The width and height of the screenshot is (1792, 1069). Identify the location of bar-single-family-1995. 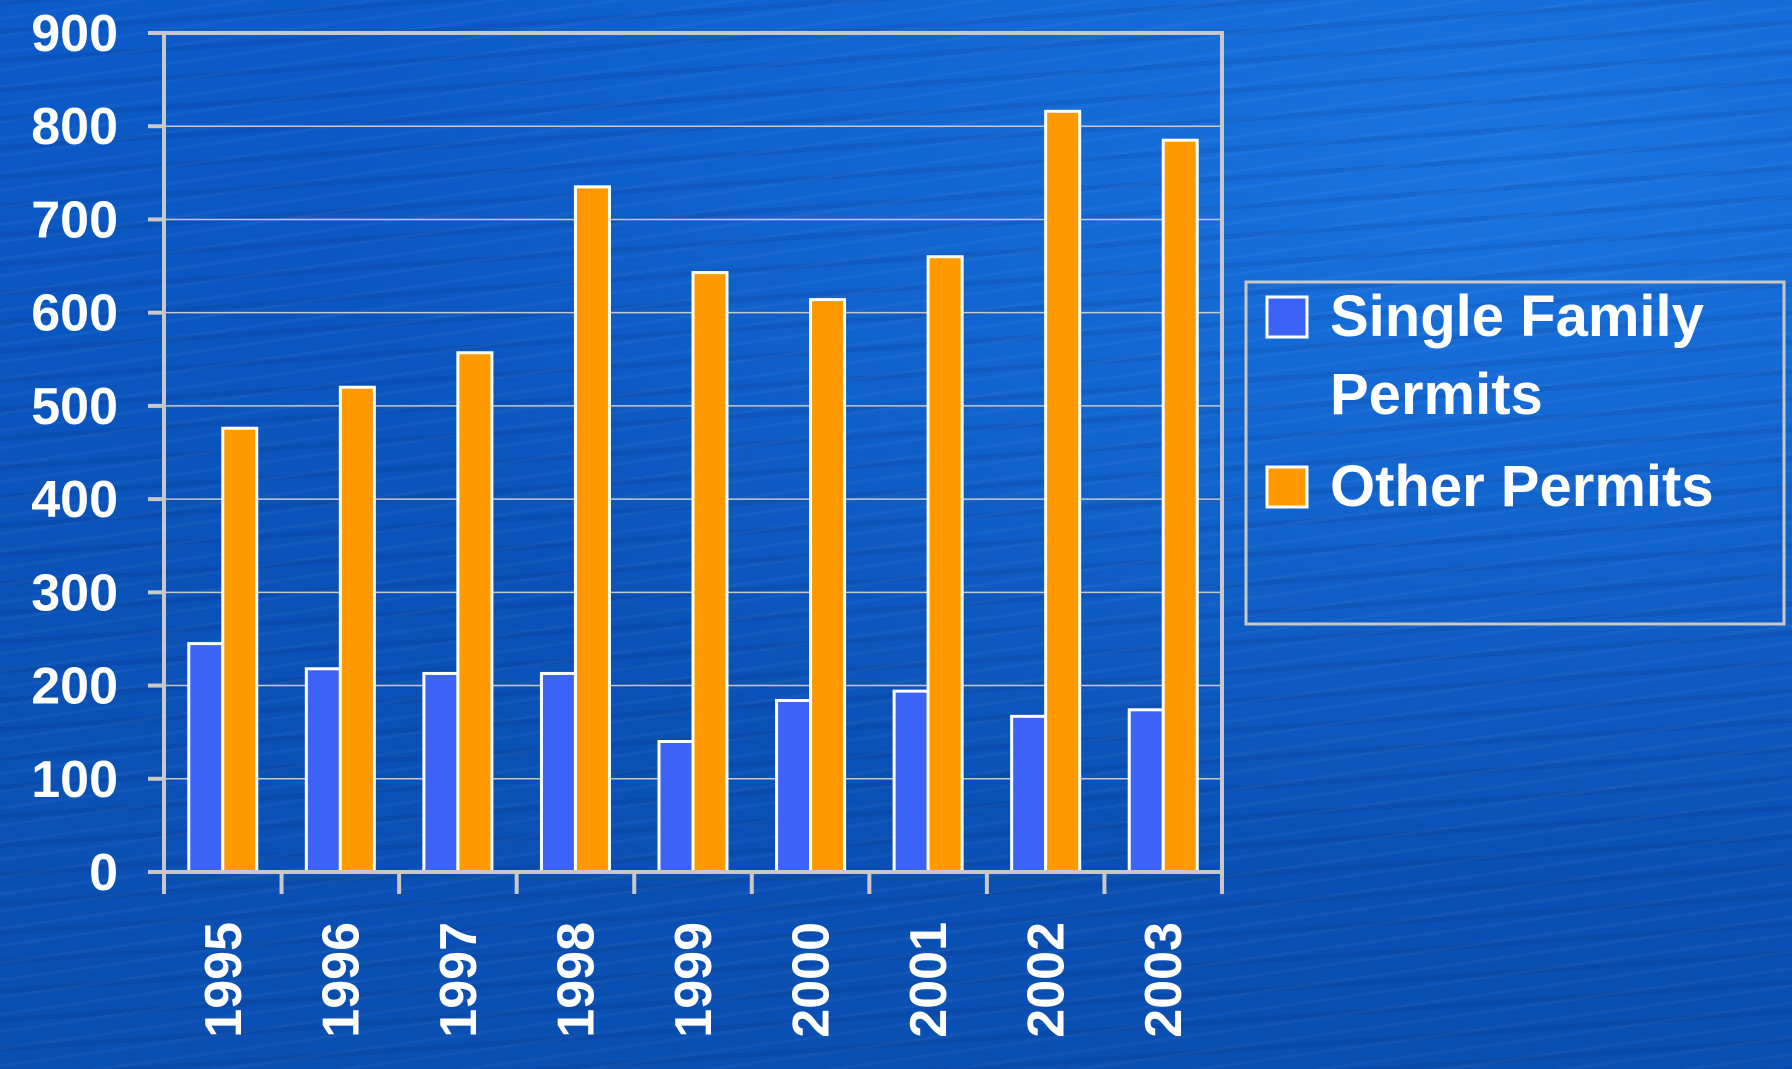
(206, 758).